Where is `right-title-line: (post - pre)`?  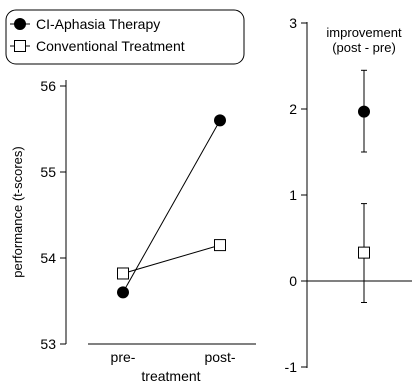 right-title-line: (post - pre) is located at coordinates (364, 47).